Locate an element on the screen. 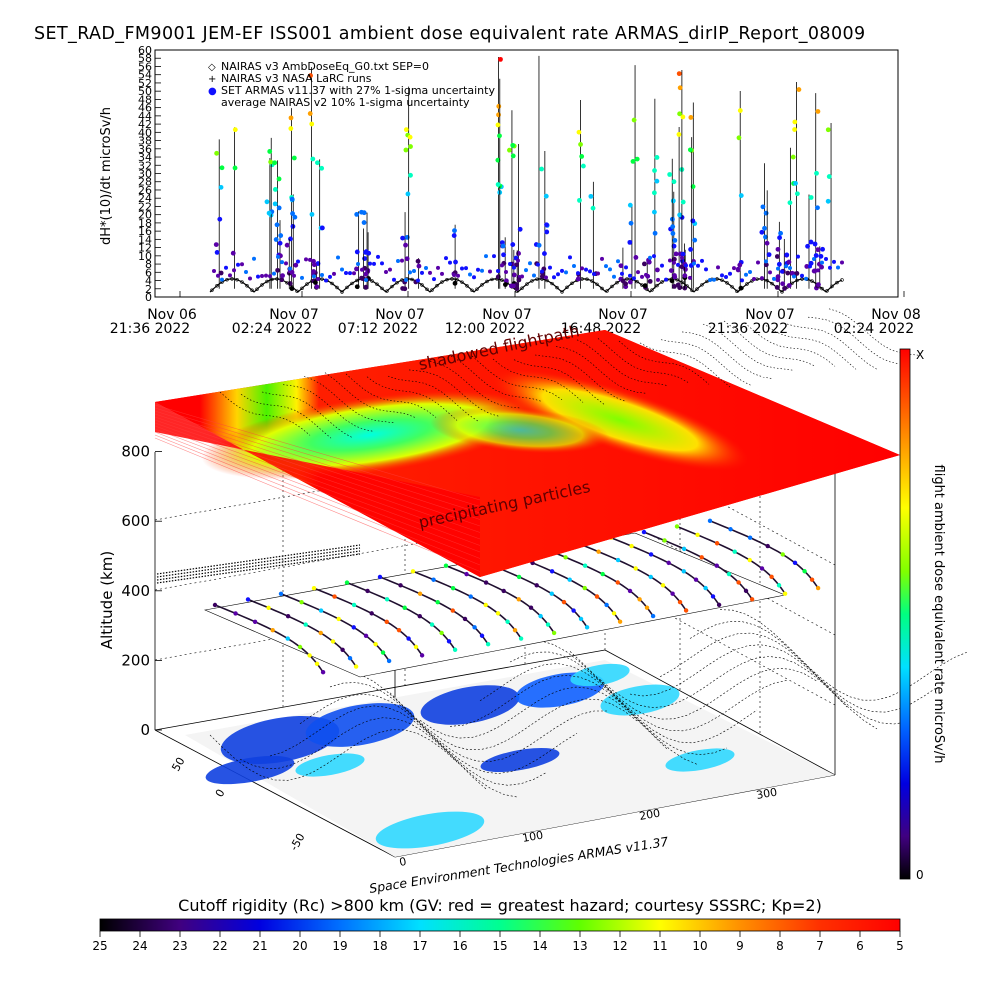 This screenshot has height=1000, width=1000. shadow-track is located at coordinates (258, 568).